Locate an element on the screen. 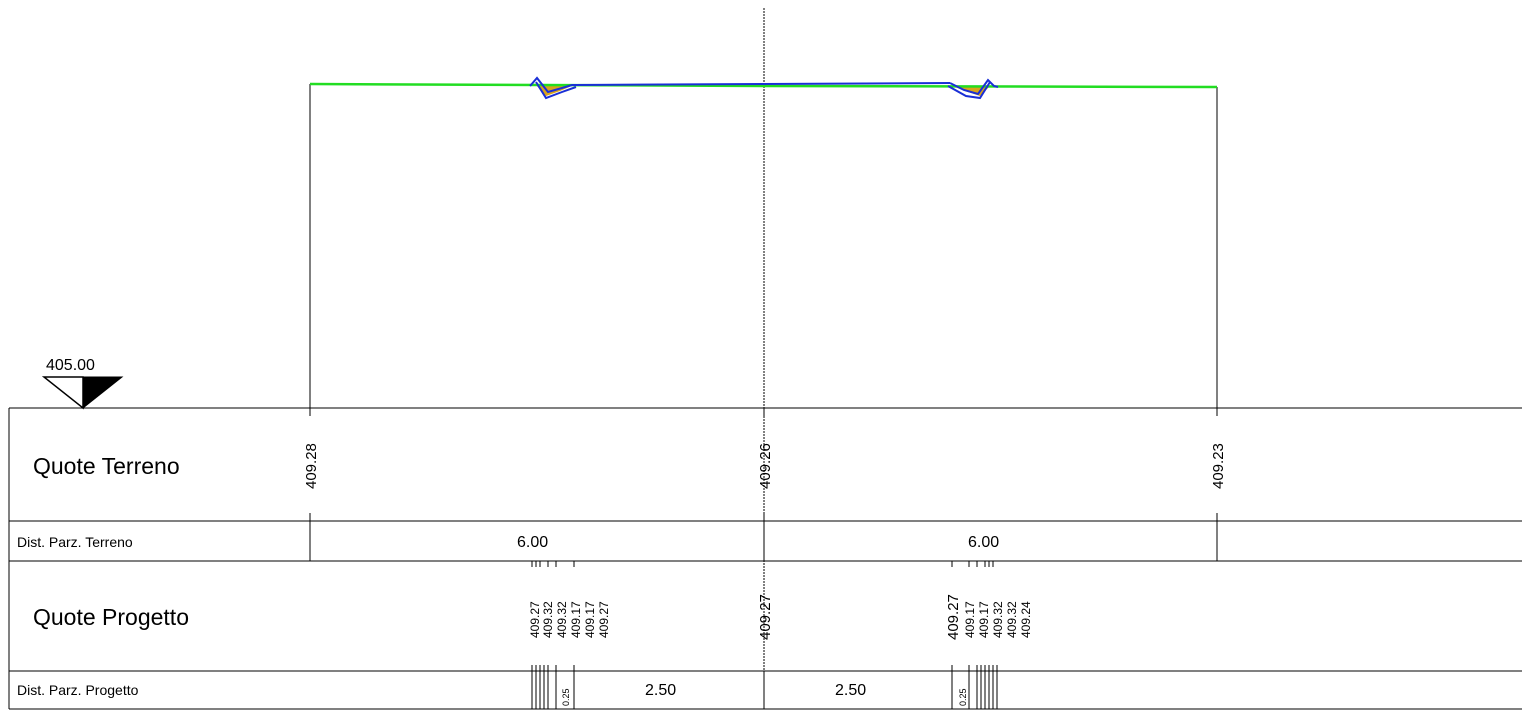 The image size is (1527, 711). terrain-elev-row: 409.28 409.26 409.23 is located at coordinates (765, 464).